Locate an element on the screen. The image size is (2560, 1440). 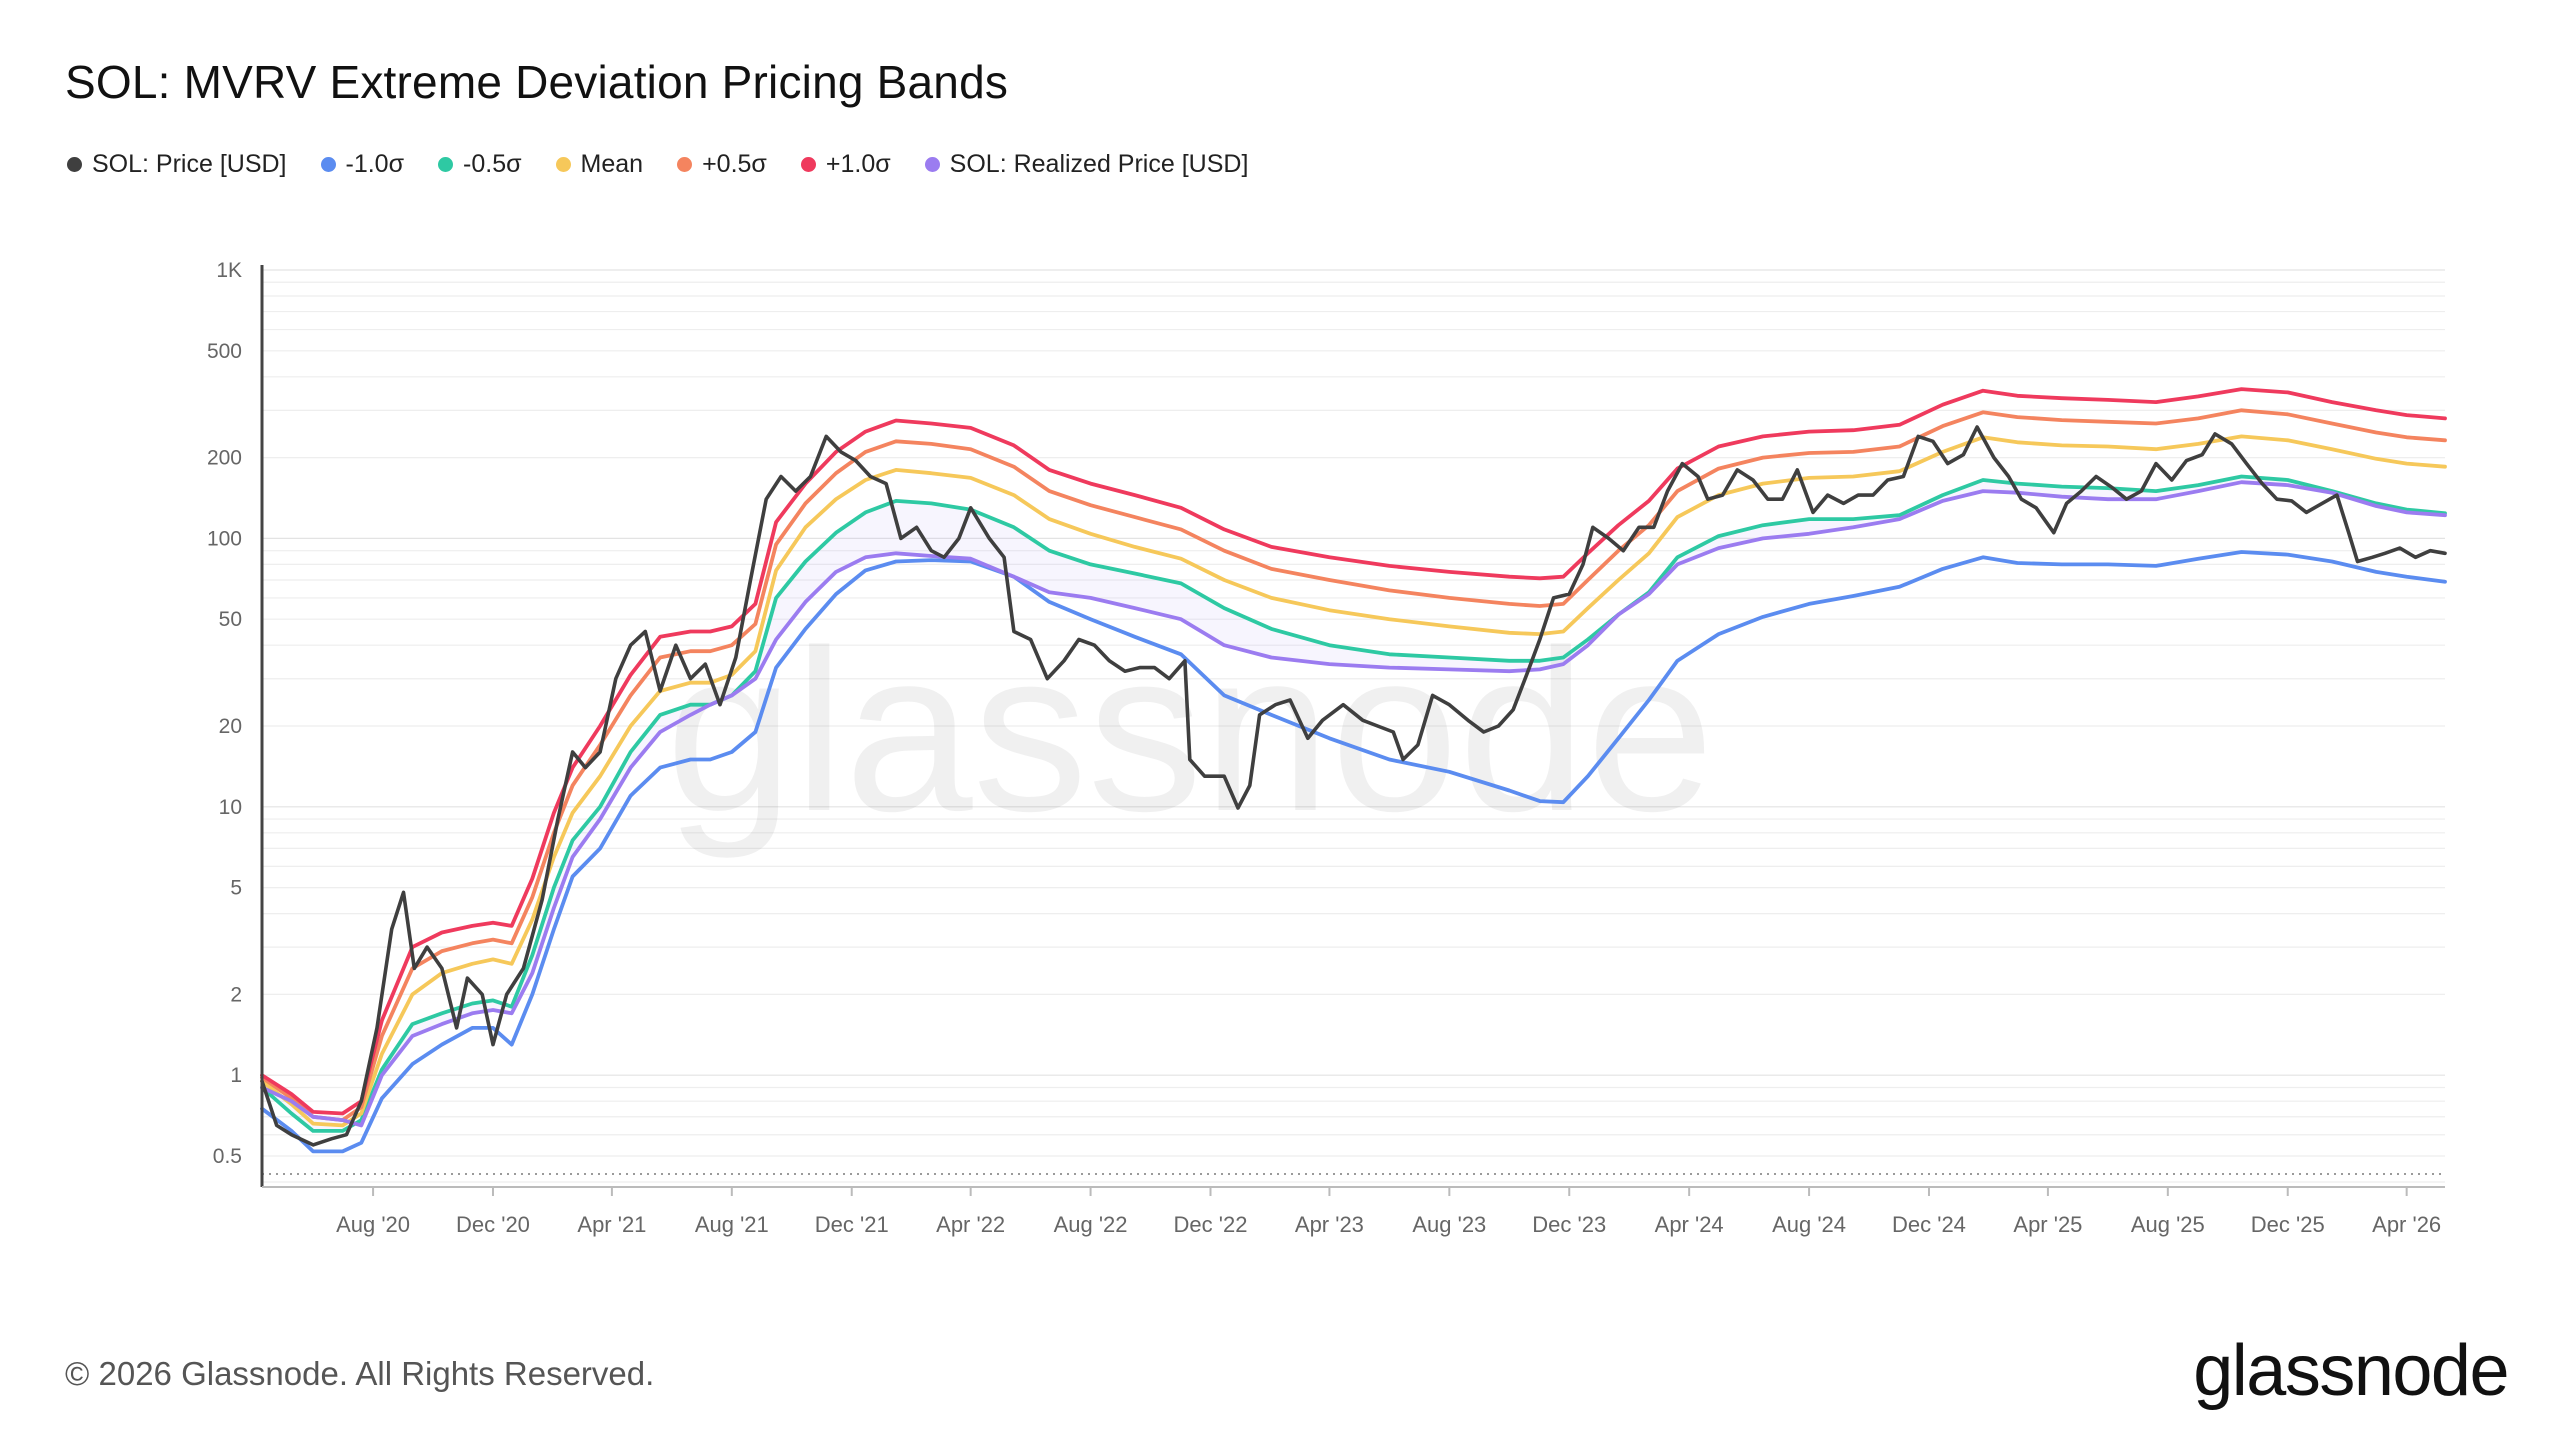
x-tick-label: Dec '24 is located at coordinates (1929, 1224).